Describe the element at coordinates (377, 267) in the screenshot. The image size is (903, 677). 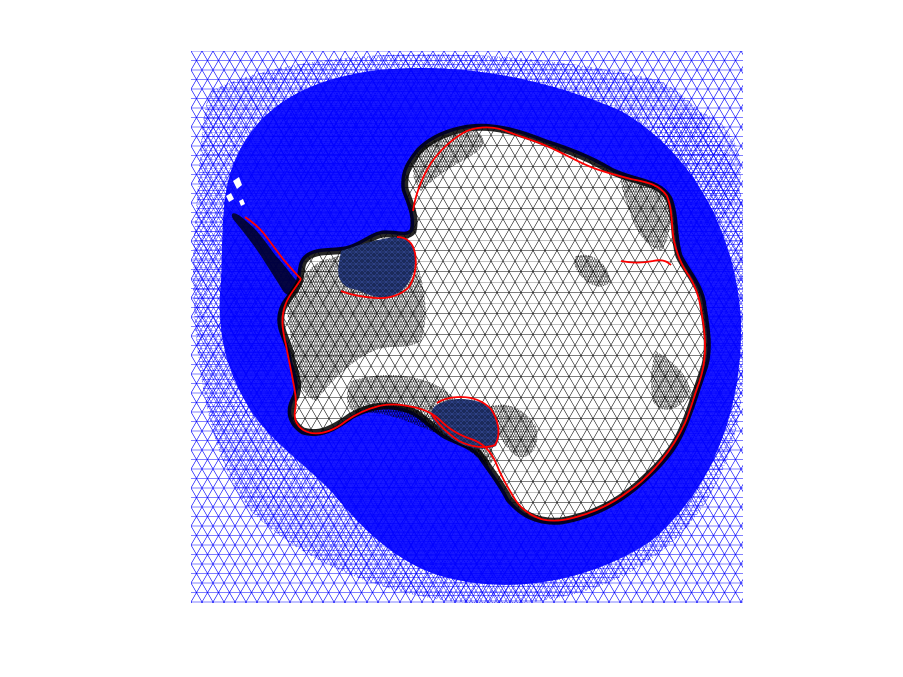
I see `ronne-filchner-ice-shelf` at that location.